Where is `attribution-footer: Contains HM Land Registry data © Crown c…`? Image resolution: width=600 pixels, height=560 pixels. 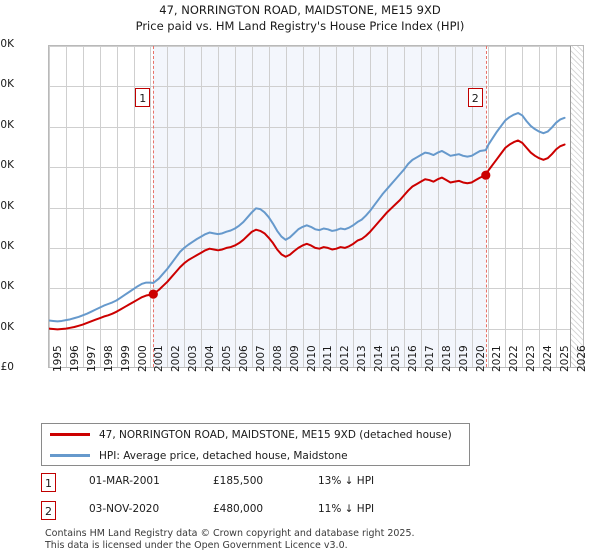
attribution-footer: Contains HM Land Registry data © Crown c… is located at coordinates (317, 539).